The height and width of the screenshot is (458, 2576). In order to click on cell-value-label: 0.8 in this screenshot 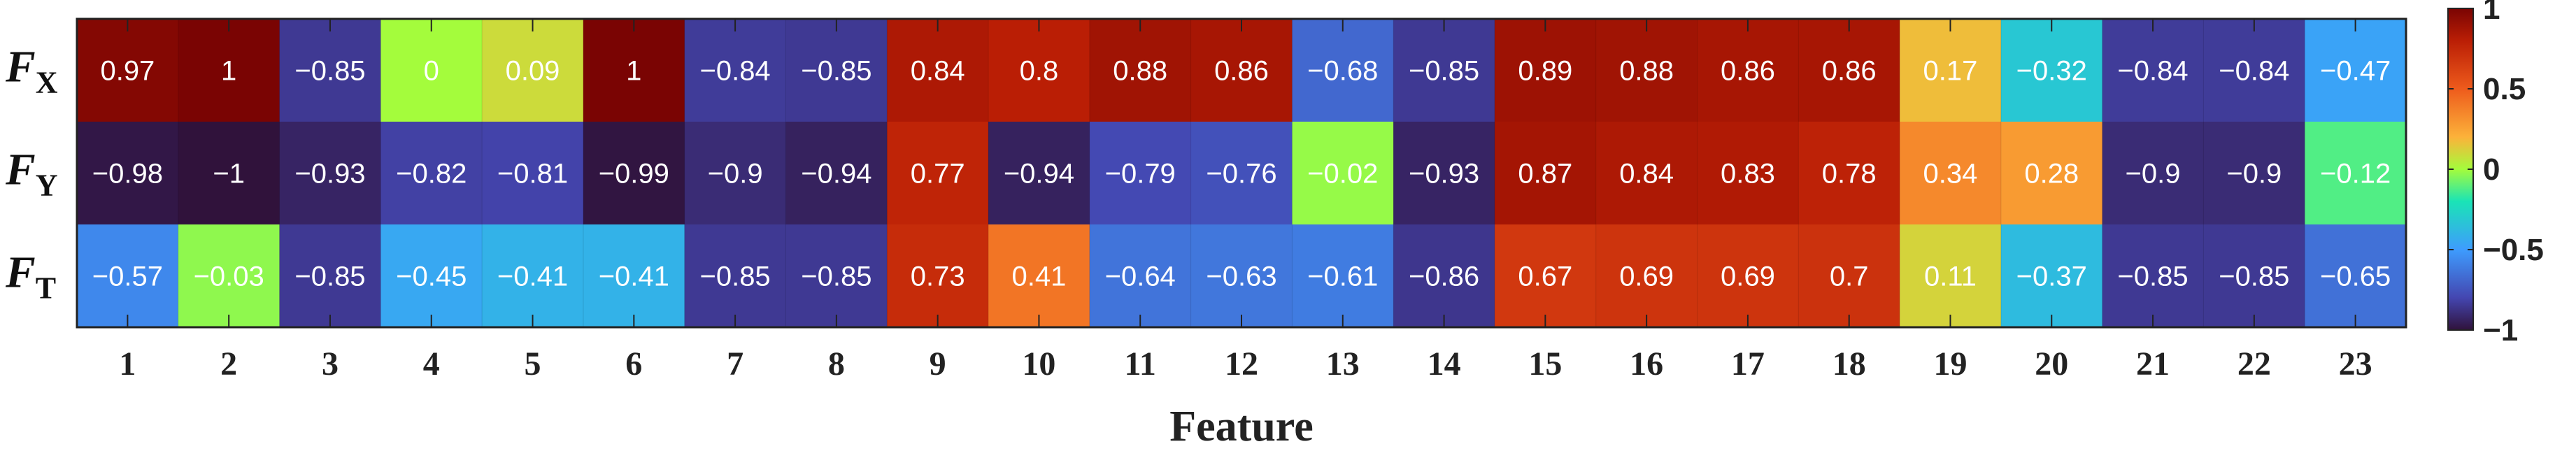, I will do `click(1039, 71)`.